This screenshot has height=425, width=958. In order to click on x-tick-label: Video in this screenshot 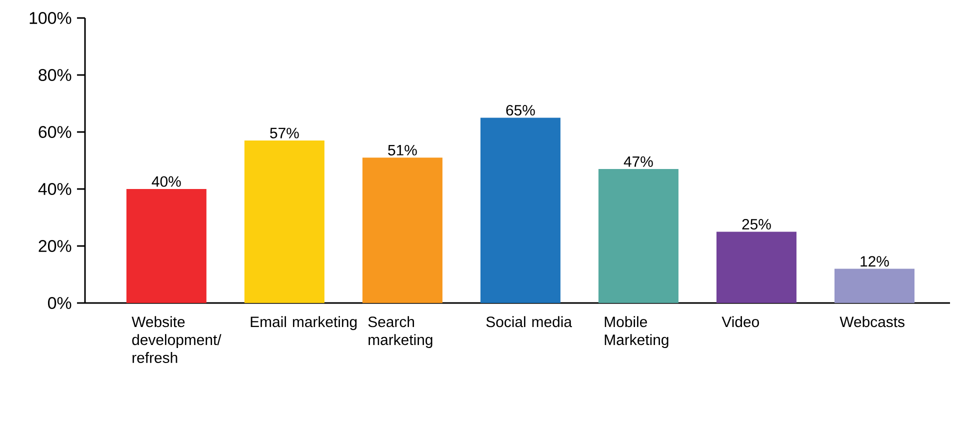, I will do `click(740, 322)`.